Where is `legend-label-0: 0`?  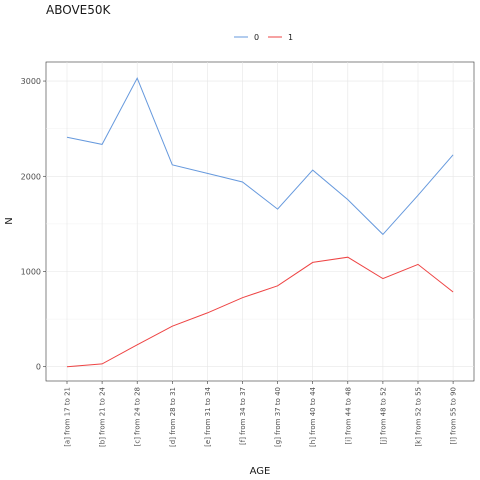 legend-label-0: 0 is located at coordinates (256, 37).